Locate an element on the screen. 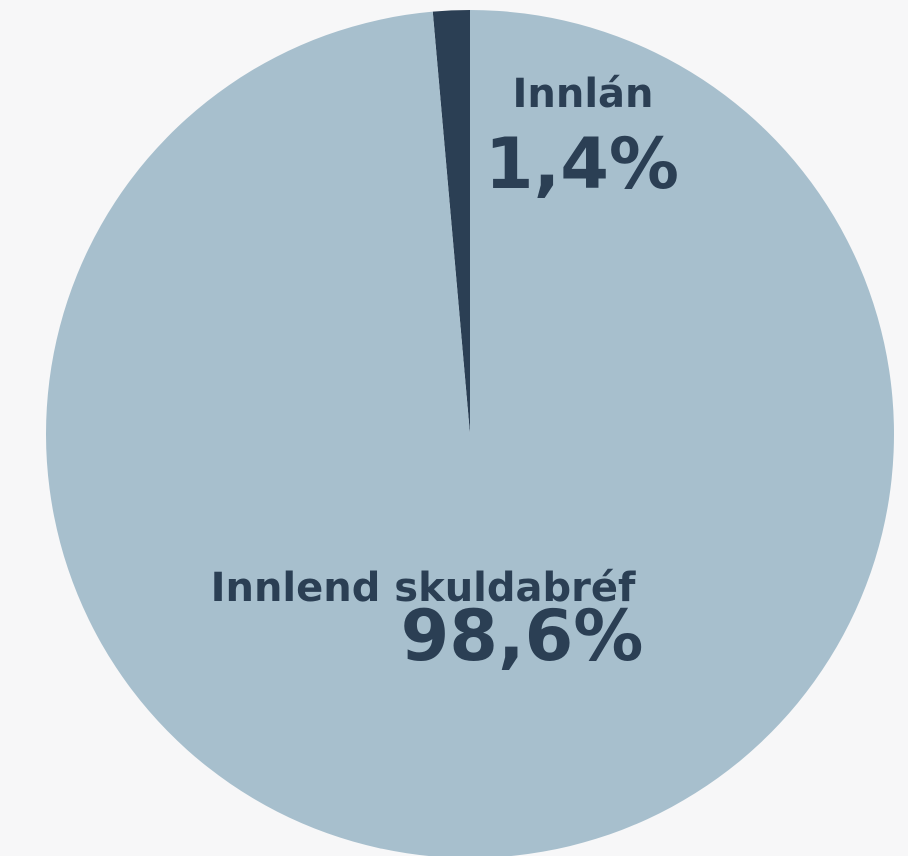 The image size is (908, 856). pie-slice is located at coordinates (451, 222).